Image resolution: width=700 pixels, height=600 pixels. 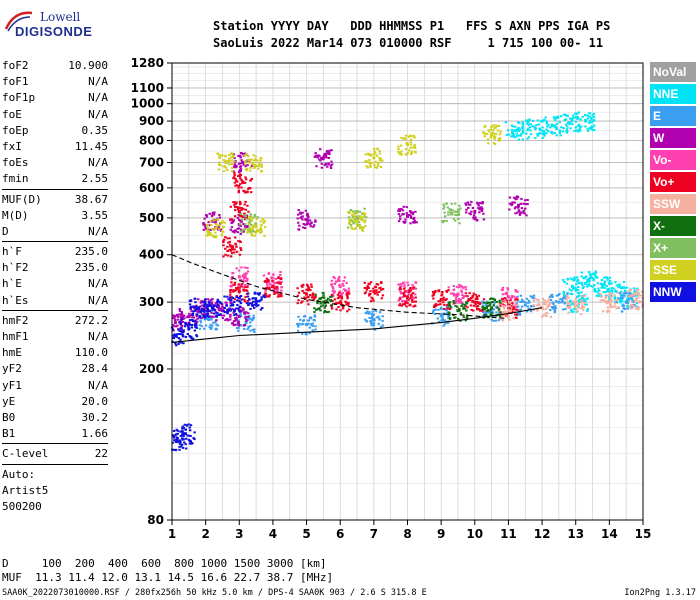 What do you see at coordinates (673, 160) in the screenshot?
I see `legend-item: Vo-` at bounding box center [673, 160].